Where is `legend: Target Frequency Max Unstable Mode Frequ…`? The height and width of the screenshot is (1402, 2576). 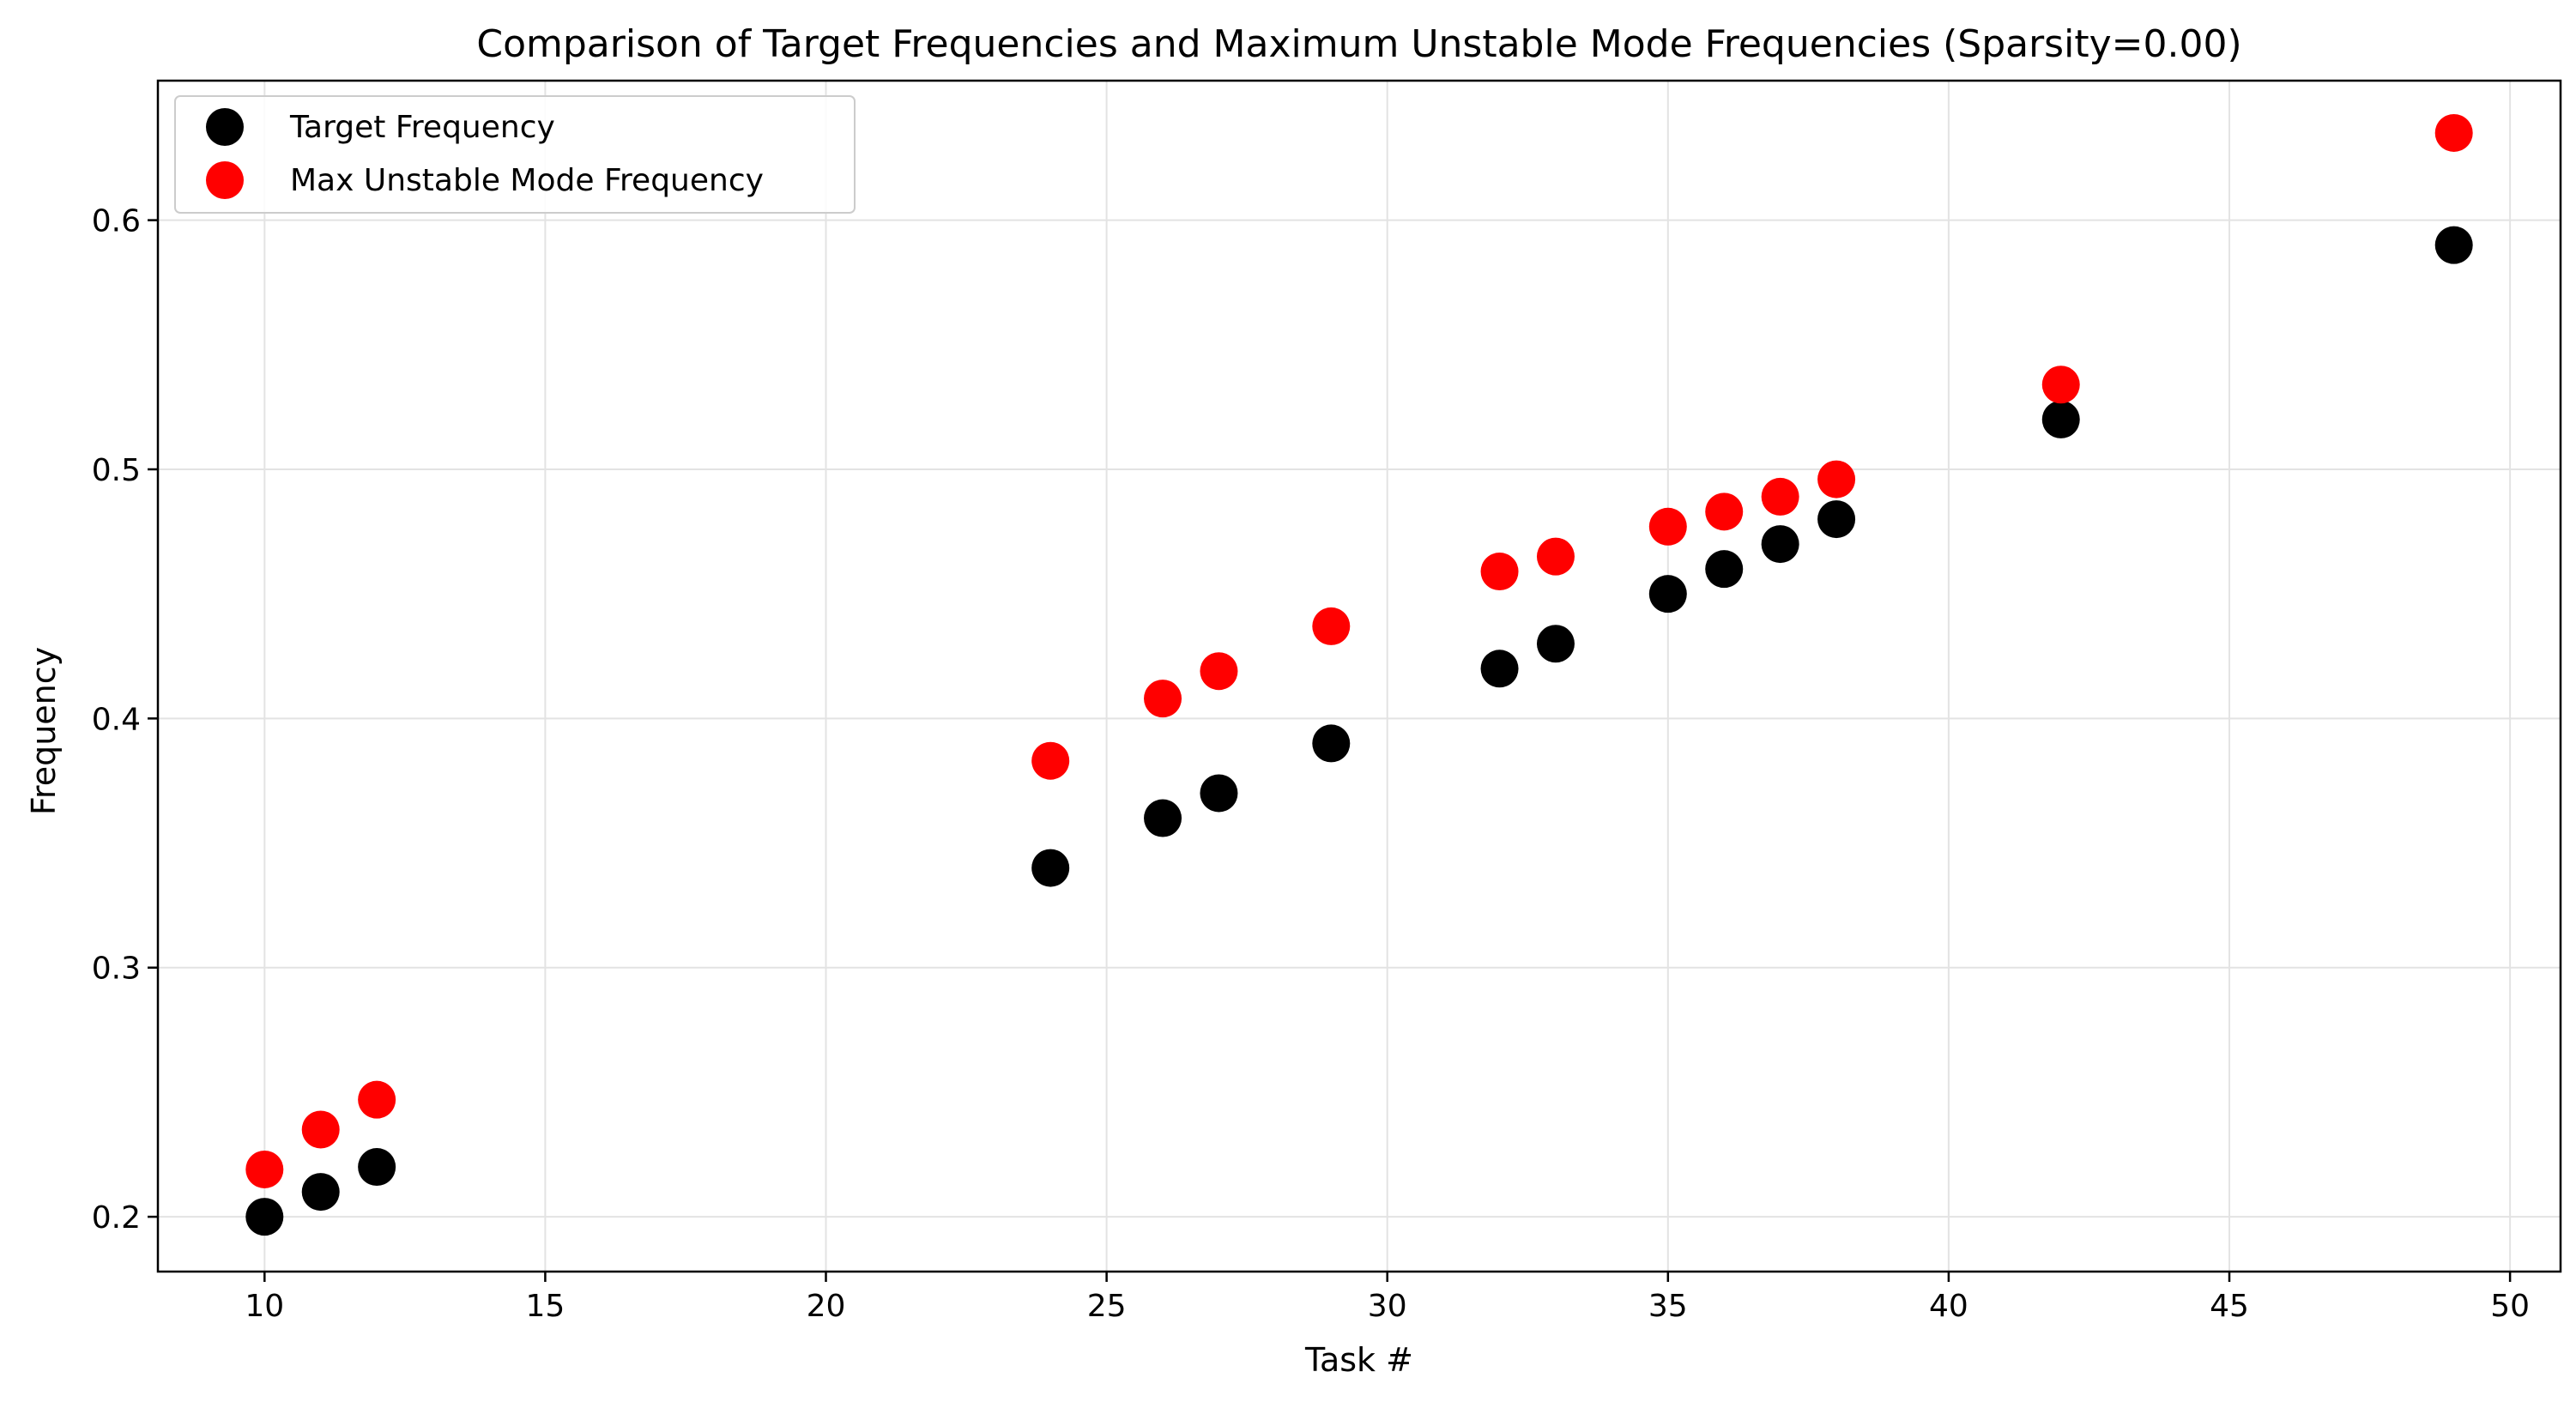
legend: Target Frequency Max Unstable Mode Frequ… is located at coordinates (515, 154).